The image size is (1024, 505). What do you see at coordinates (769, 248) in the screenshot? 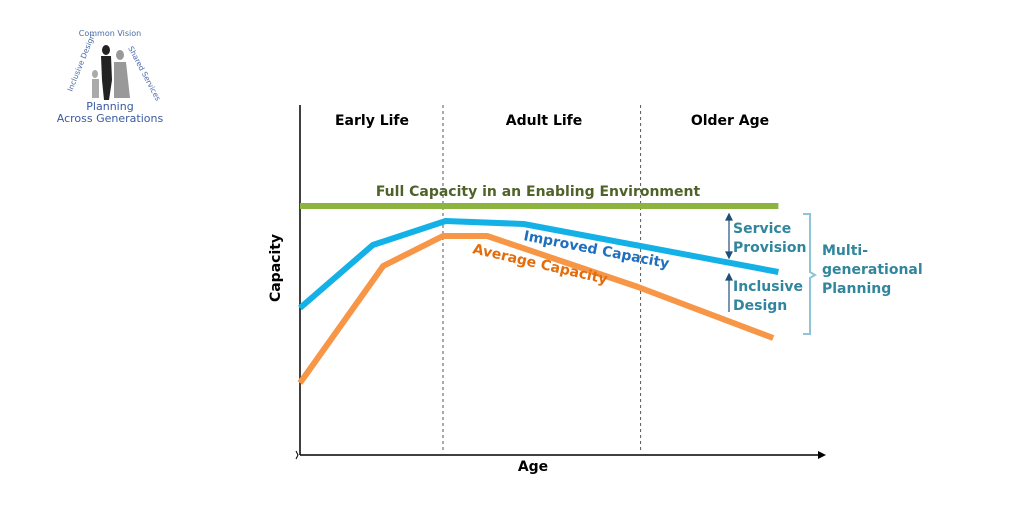
I see `service-label-2: Provision` at bounding box center [769, 248].